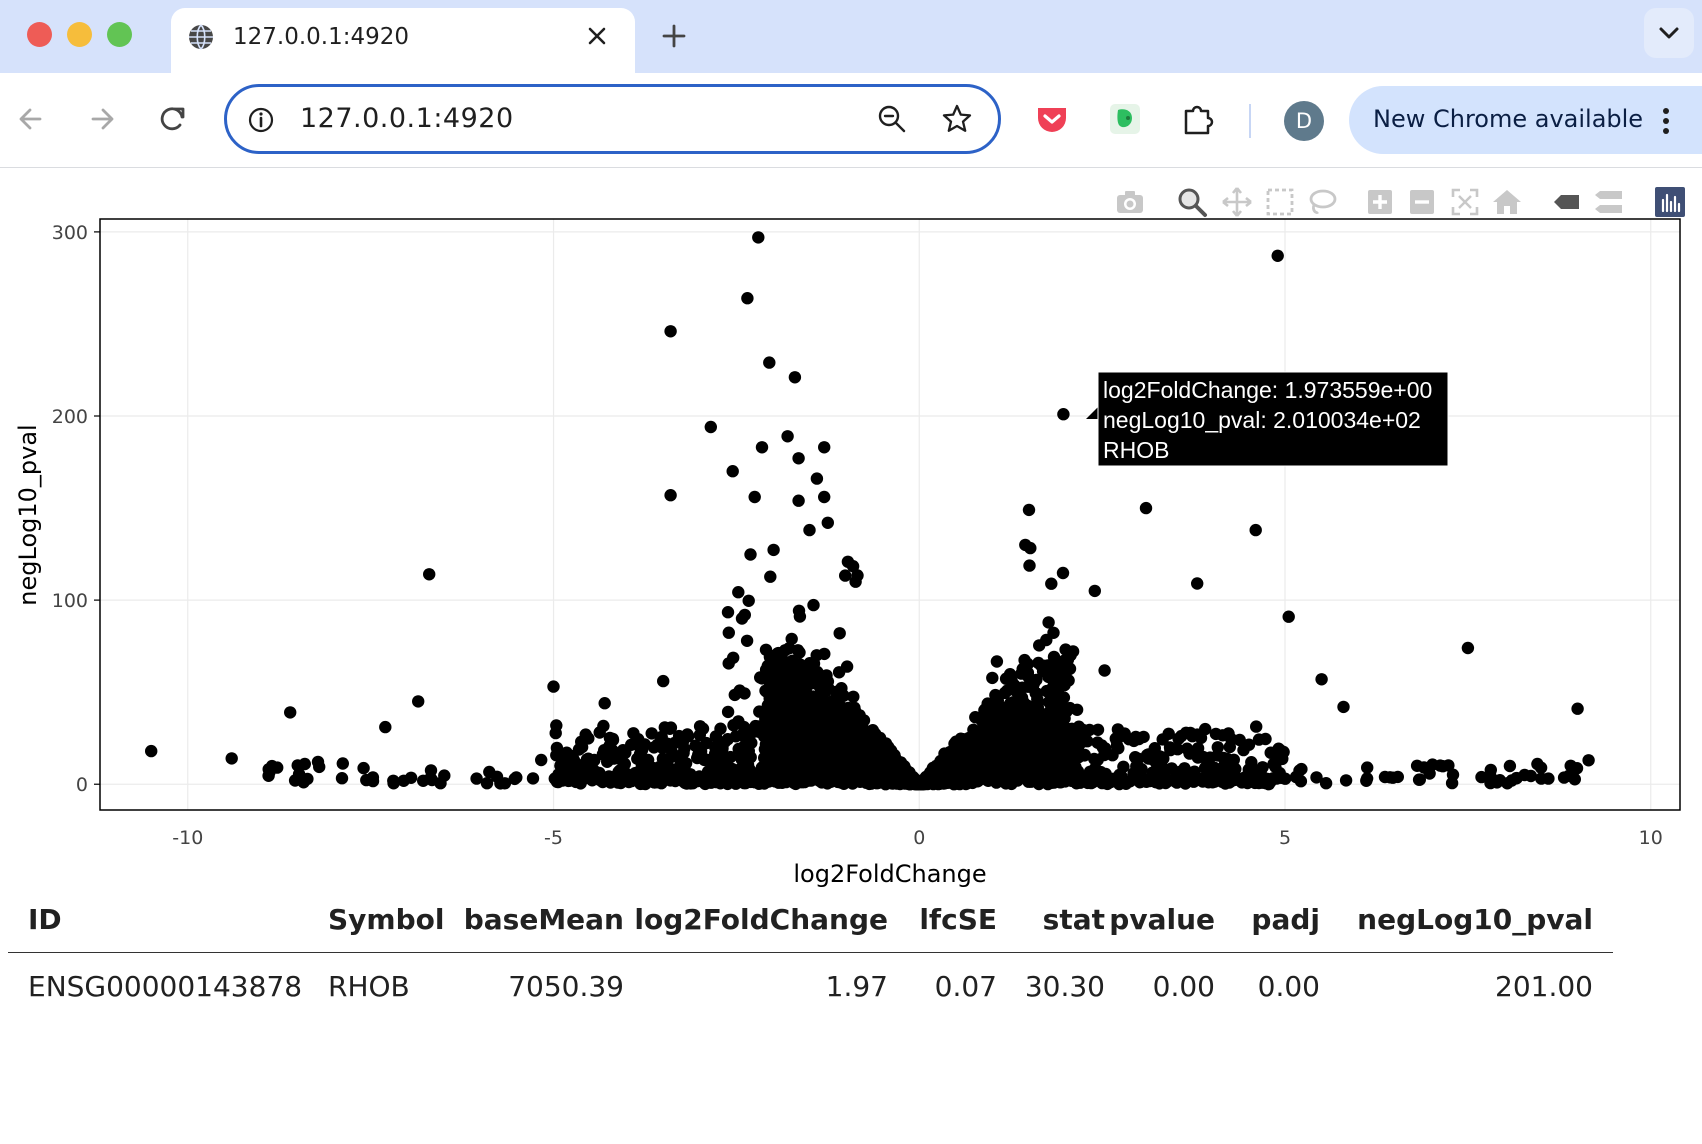 This screenshot has height=1144, width=1702. I want to click on profile-avatar: D, so click(1304, 121).